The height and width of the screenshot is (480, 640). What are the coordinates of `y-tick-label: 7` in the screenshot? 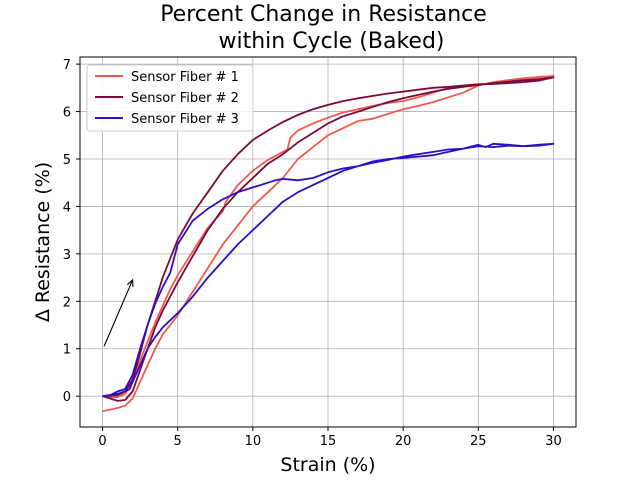 It's located at (67, 65).